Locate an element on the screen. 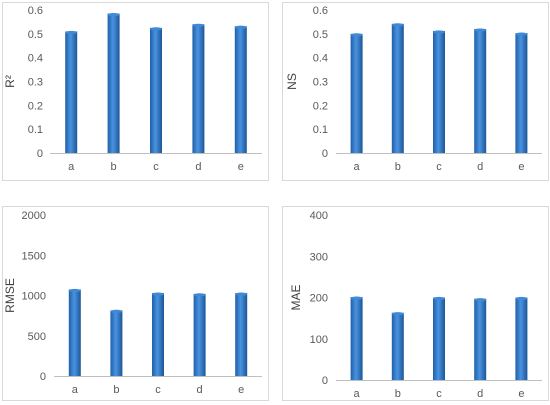  ns-category-label: b is located at coordinates (398, 167).